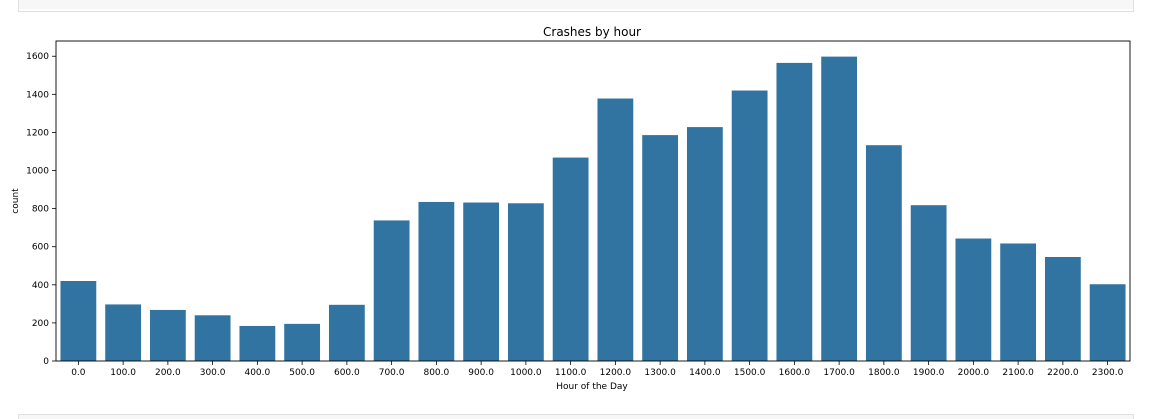  Describe the element at coordinates (37, 95) in the screenshot. I see `y-tick-label: 1400` at that location.